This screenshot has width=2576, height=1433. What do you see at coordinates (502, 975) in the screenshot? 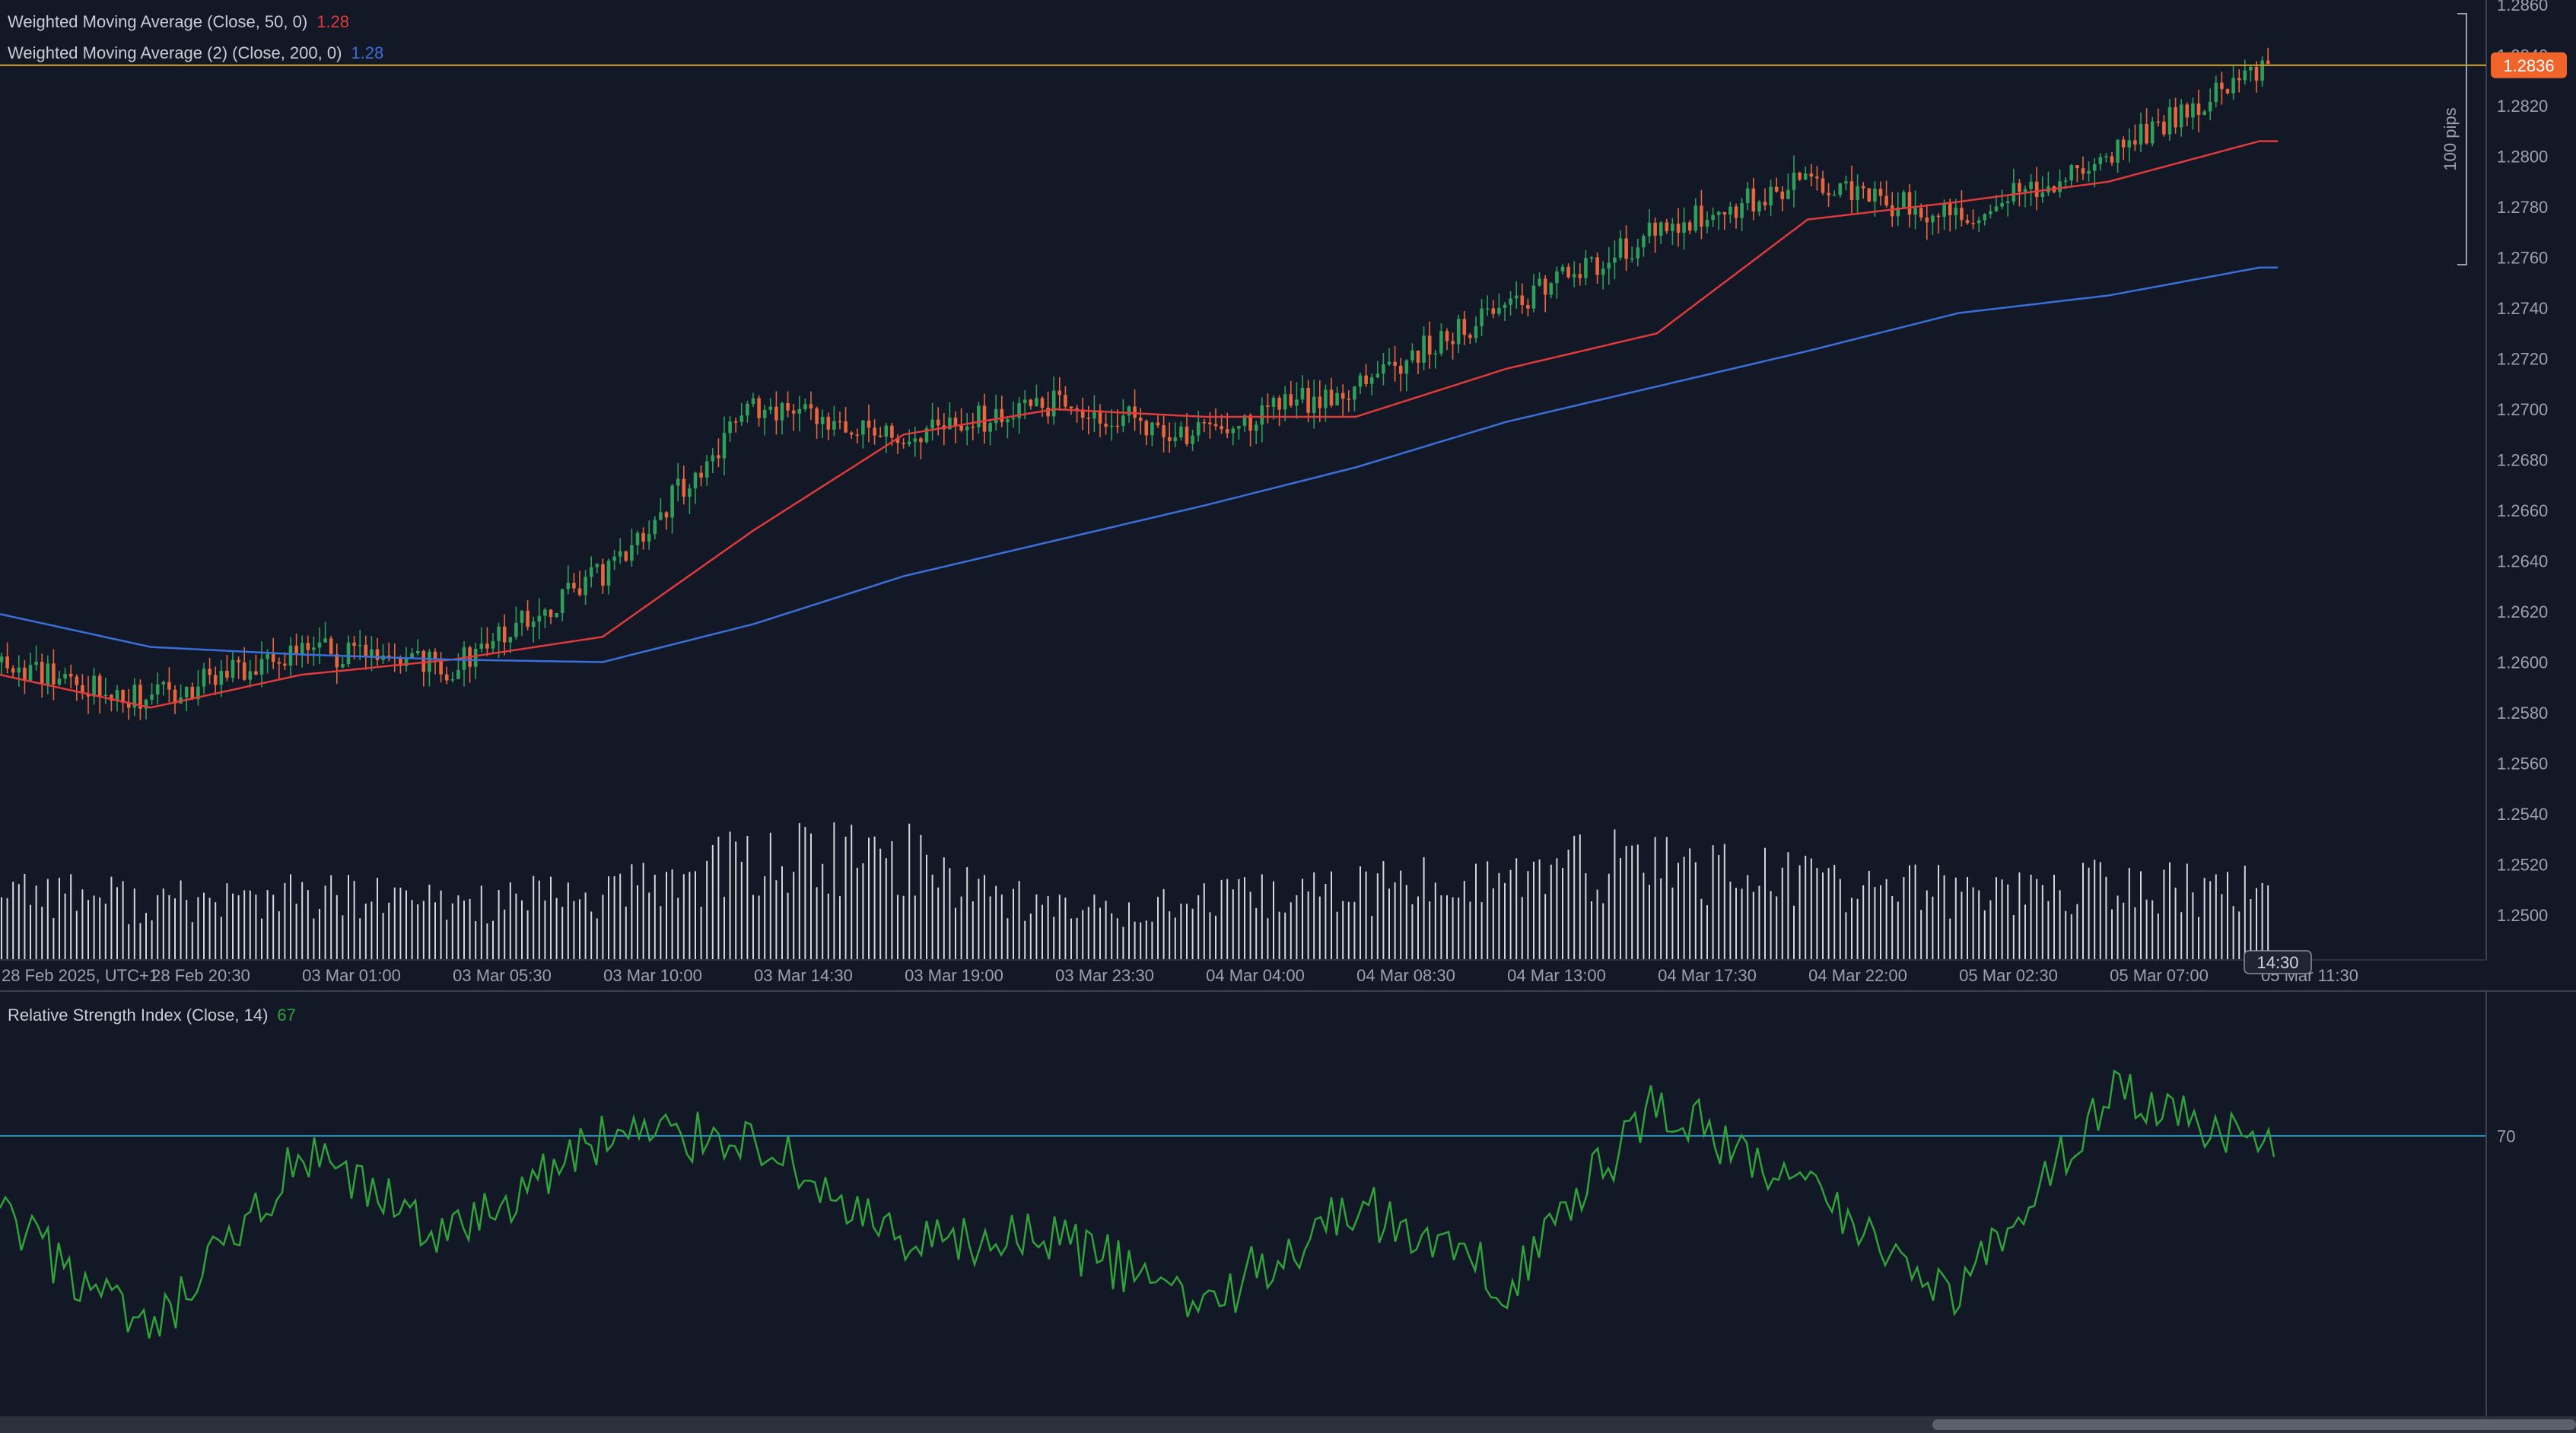
I see `time-tick-label: 03 Mar 05:30` at bounding box center [502, 975].